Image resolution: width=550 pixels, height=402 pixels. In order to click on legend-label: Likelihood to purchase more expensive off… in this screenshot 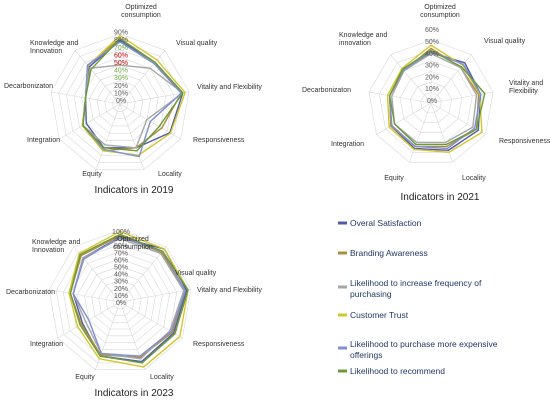, I will do `click(424, 349)`.